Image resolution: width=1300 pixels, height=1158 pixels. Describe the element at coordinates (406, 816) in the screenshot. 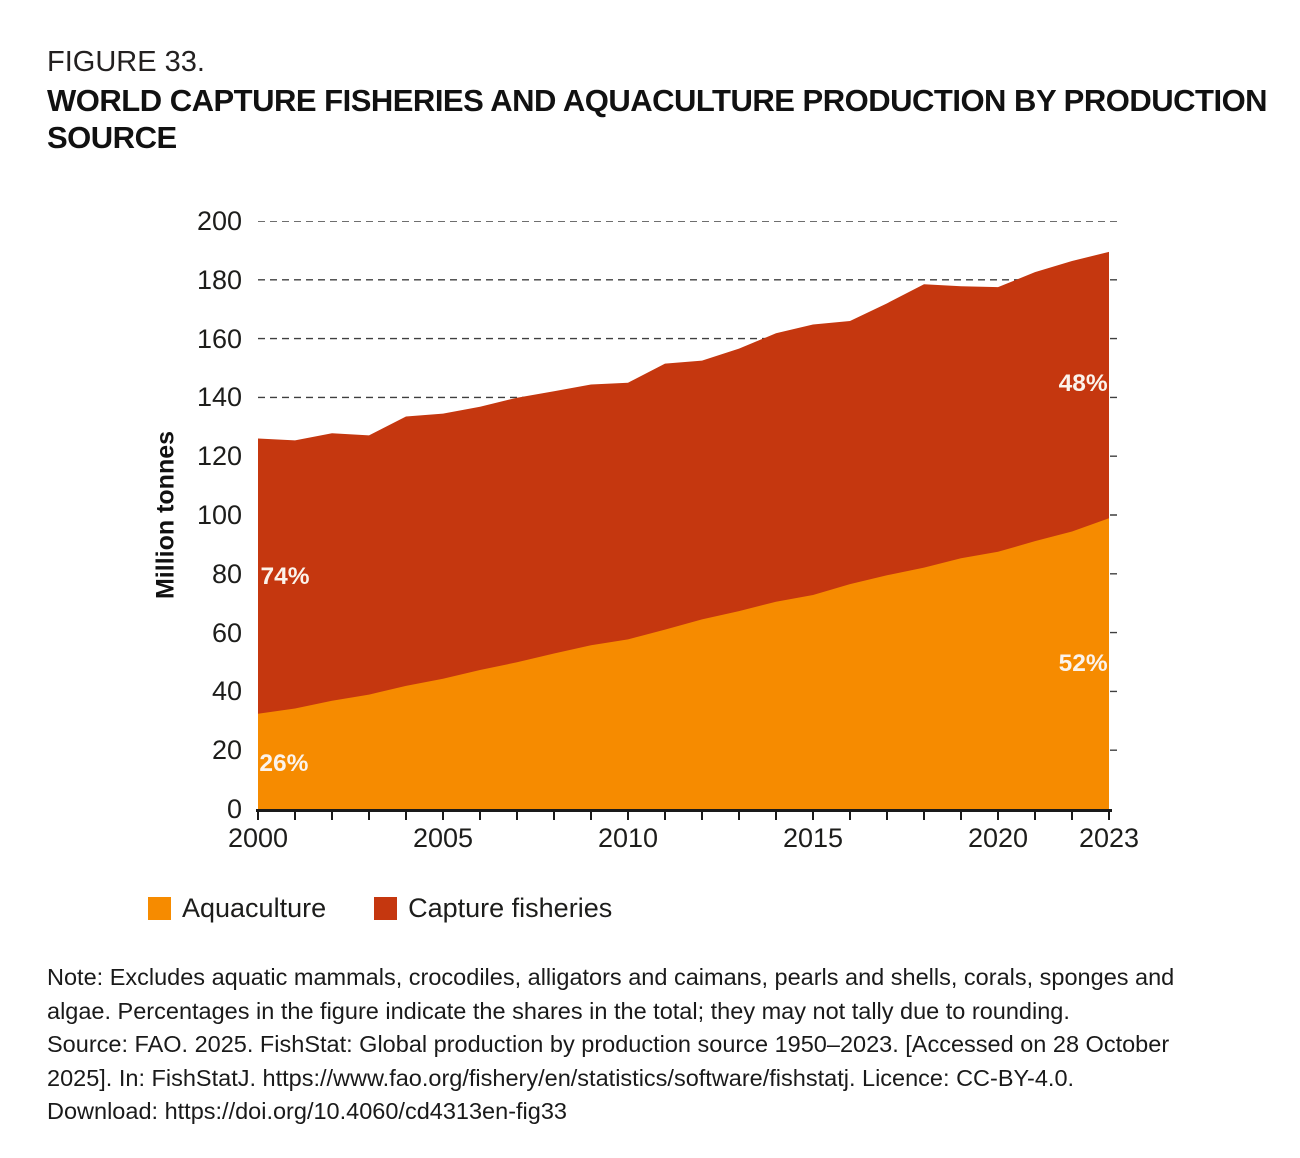

I see `x-tick-2004` at that location.